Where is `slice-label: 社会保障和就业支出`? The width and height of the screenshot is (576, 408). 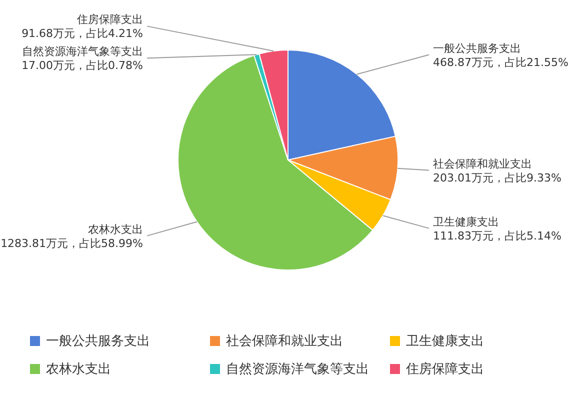
slice-label: 社会保障和就业支出 is located at coordinates (482, 163).